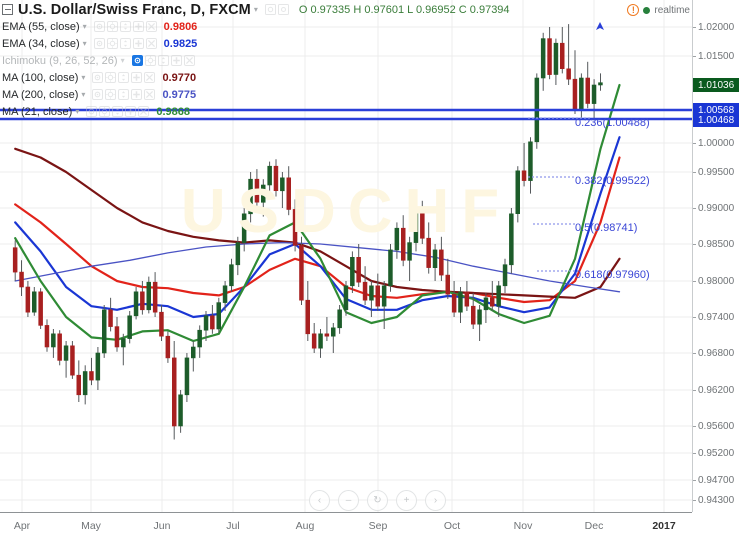  Describe the element at coordinates (716, 281) in the screenshot. I see `price-tick: 0.98000` at that location.